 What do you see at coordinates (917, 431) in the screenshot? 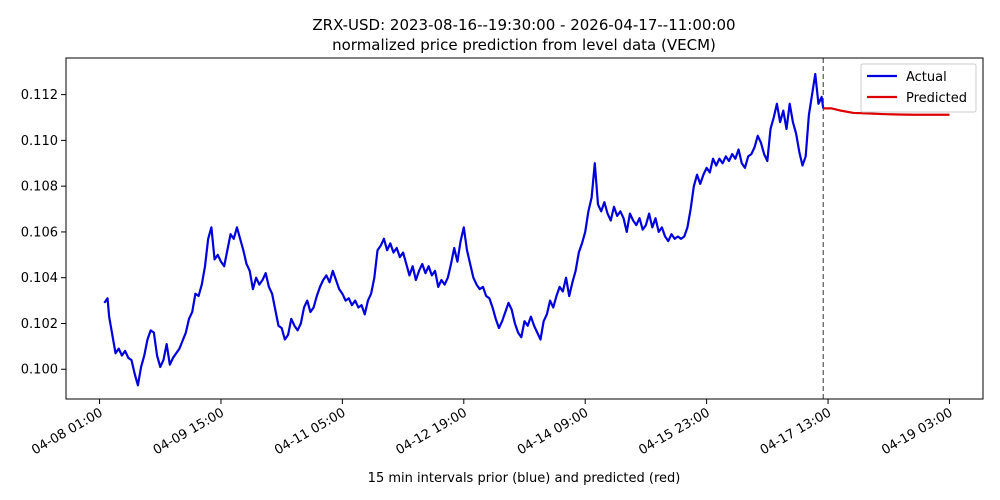
I see `x-tick-label: 04-19 03:00` at bounding box center [917, 431].